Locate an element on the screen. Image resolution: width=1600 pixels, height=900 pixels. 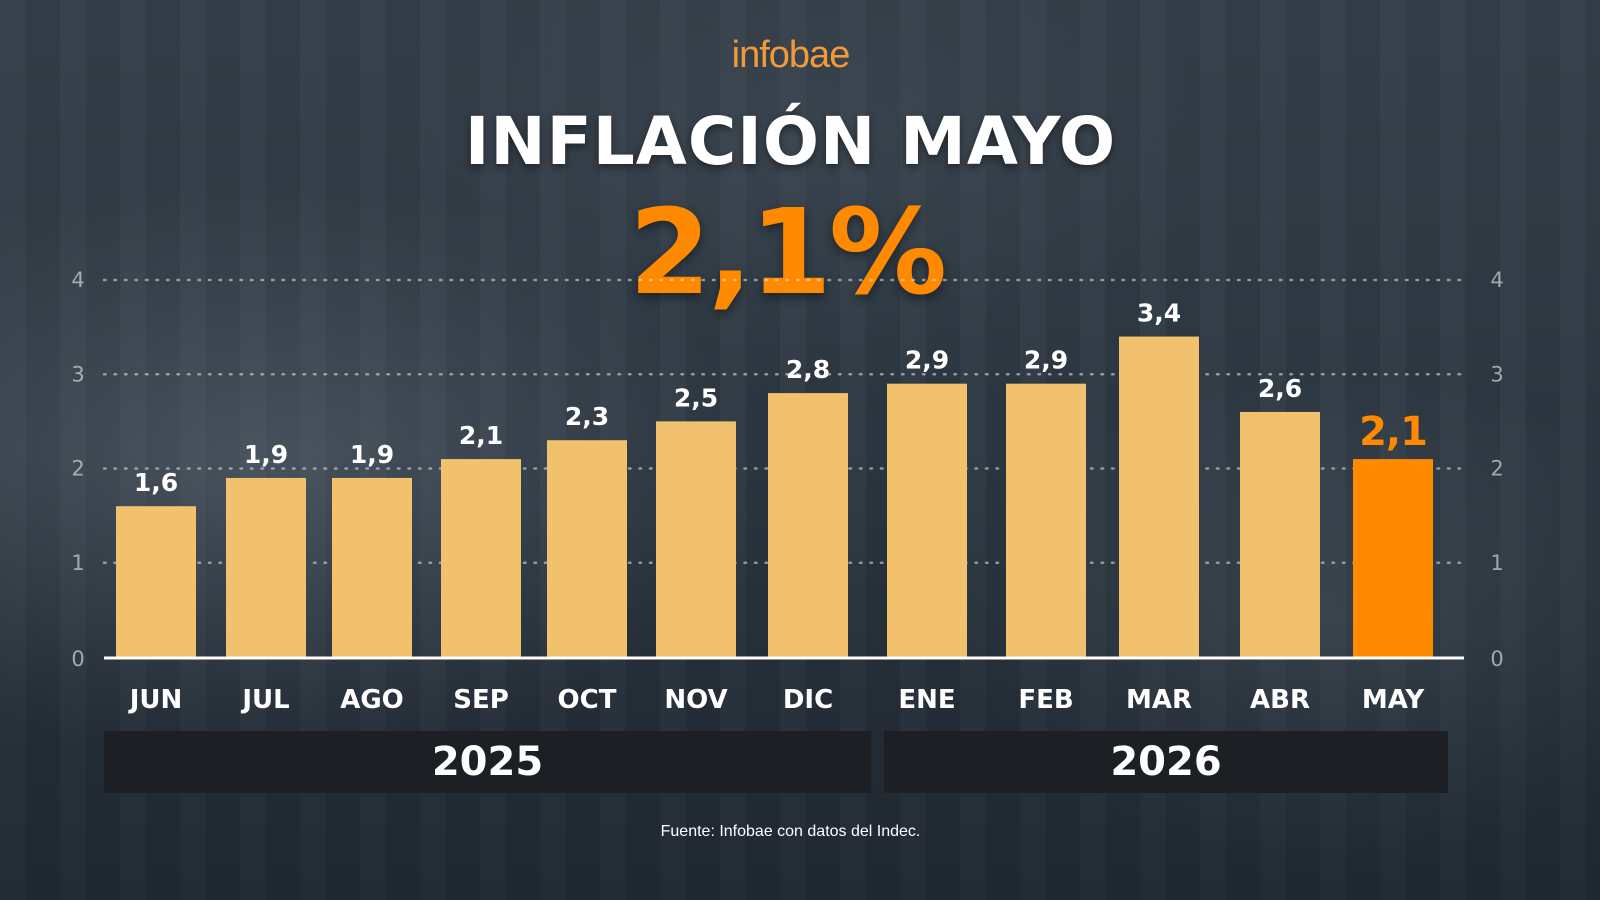
y-tick-label-left: 2 is located at coordinates (77, 469).